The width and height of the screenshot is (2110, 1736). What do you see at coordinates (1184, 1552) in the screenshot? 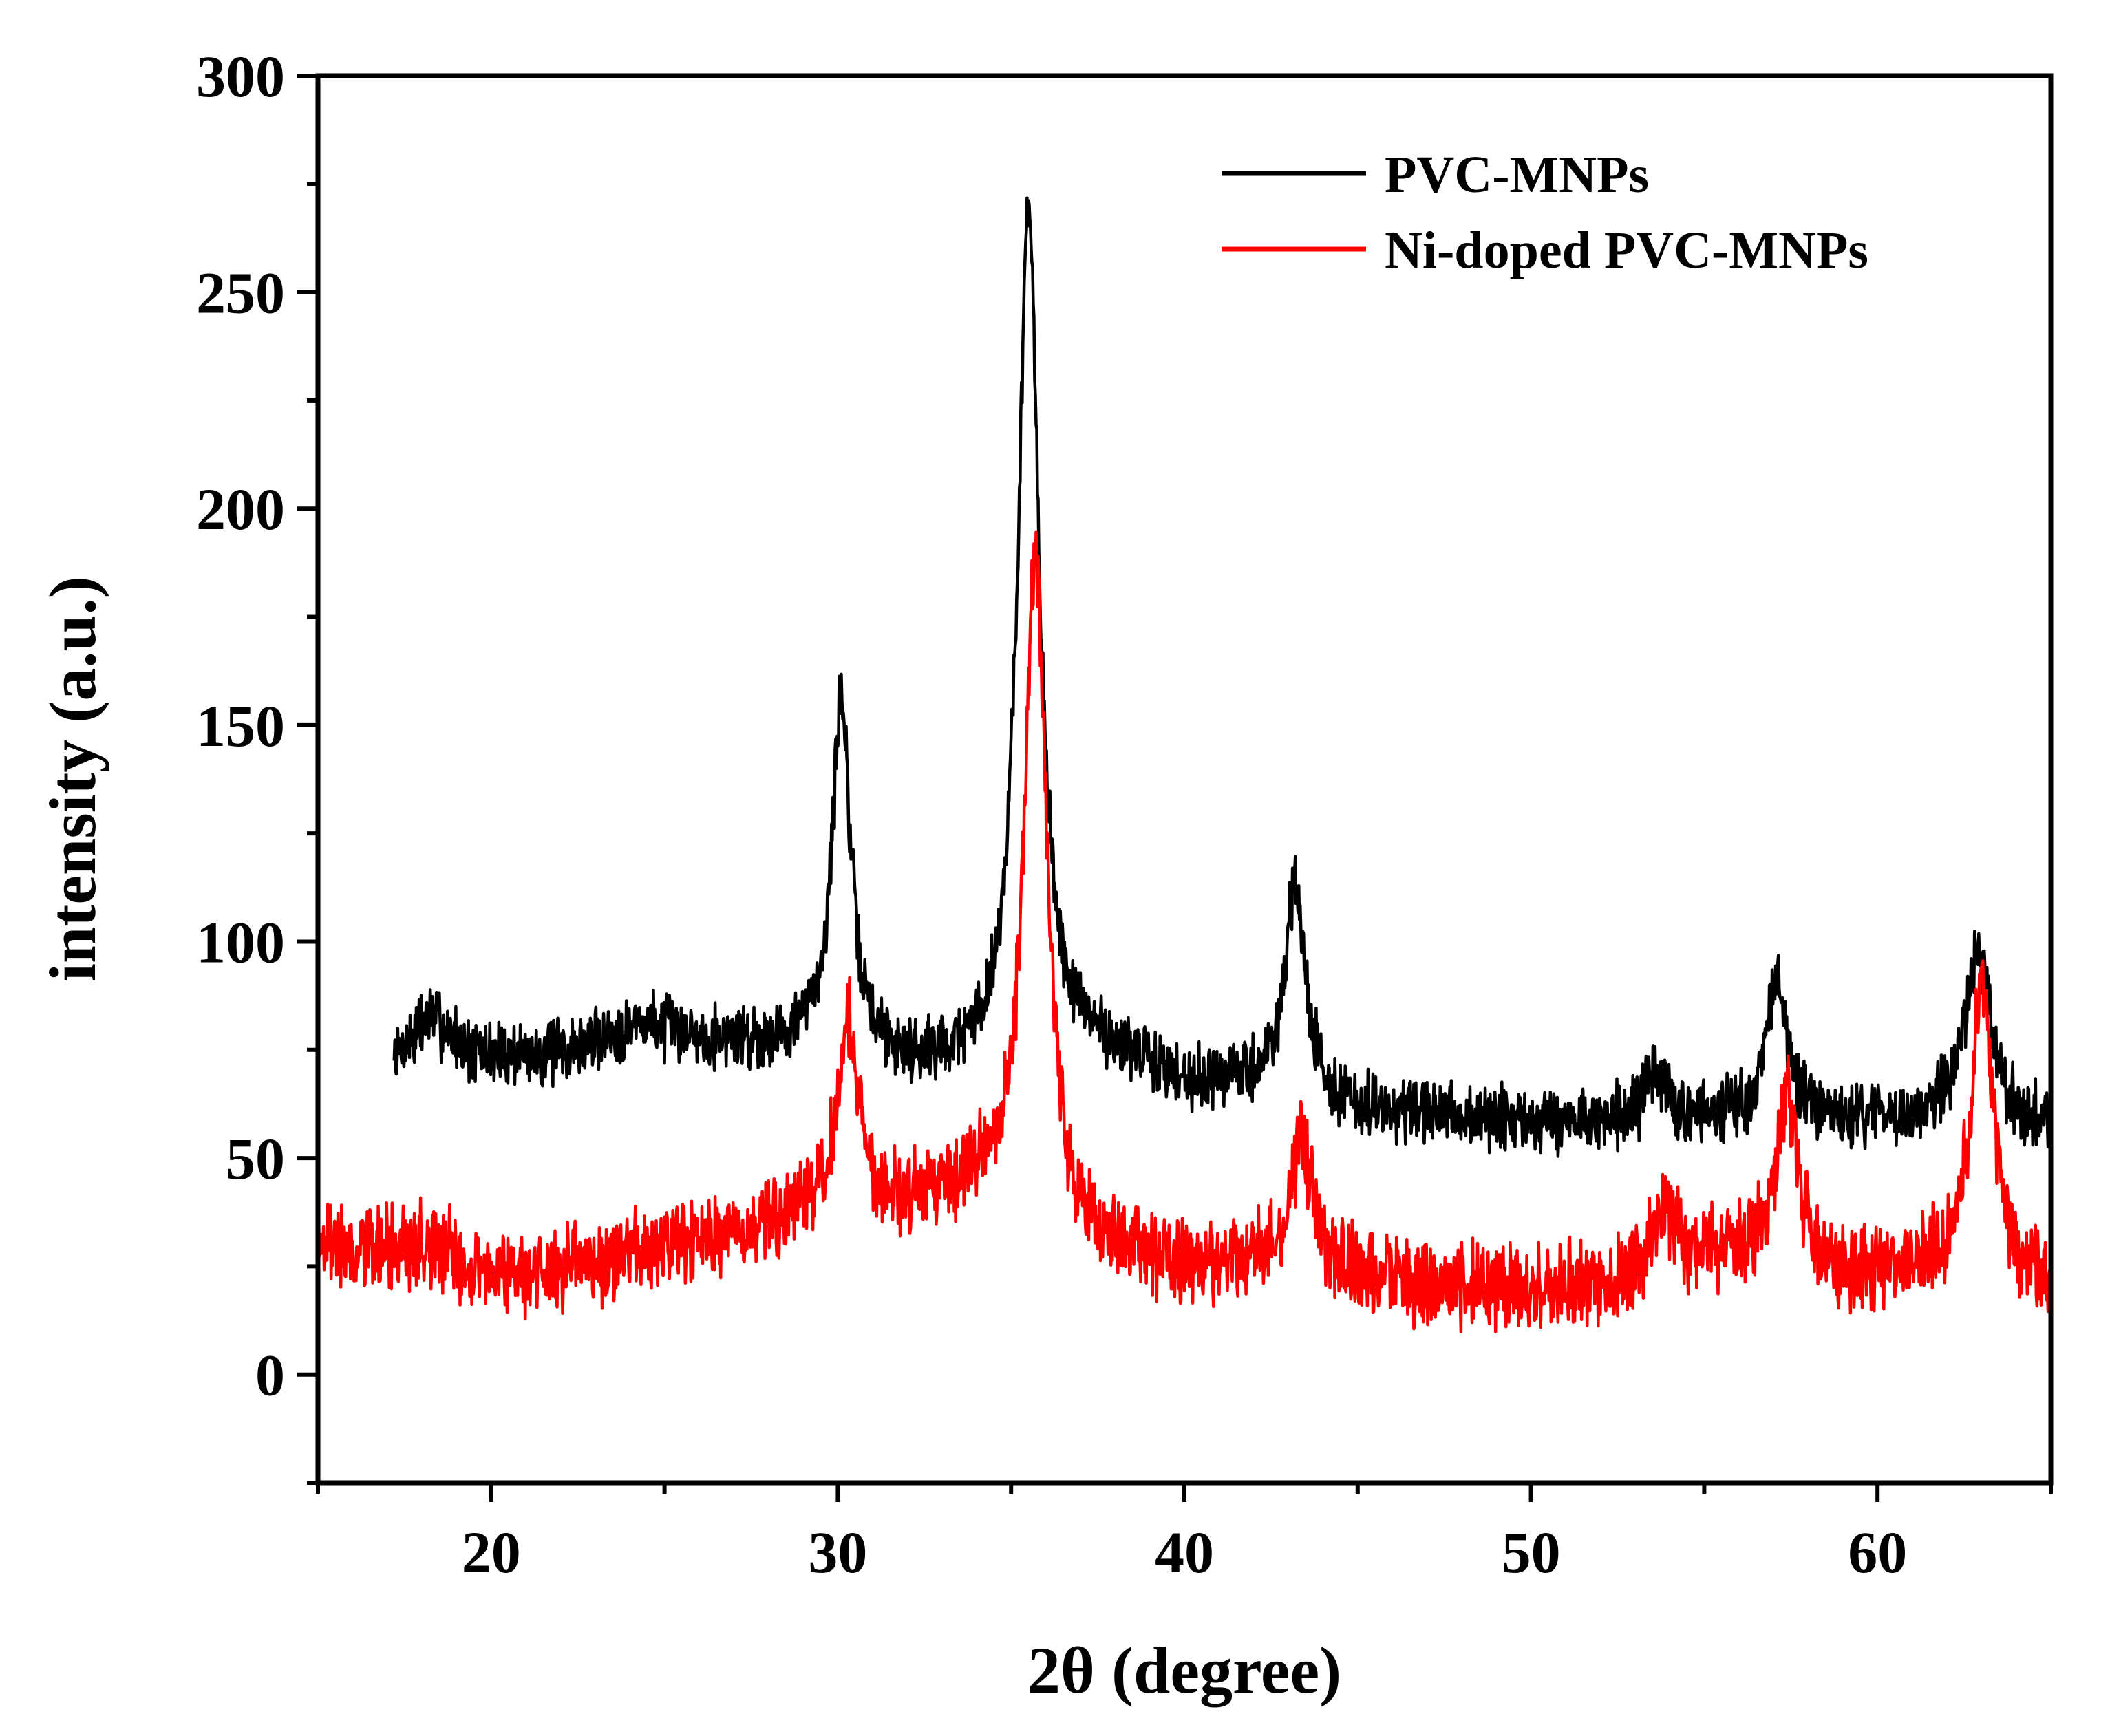
I see `x-tick-label: 40` at bounding box center [1184, 1552].